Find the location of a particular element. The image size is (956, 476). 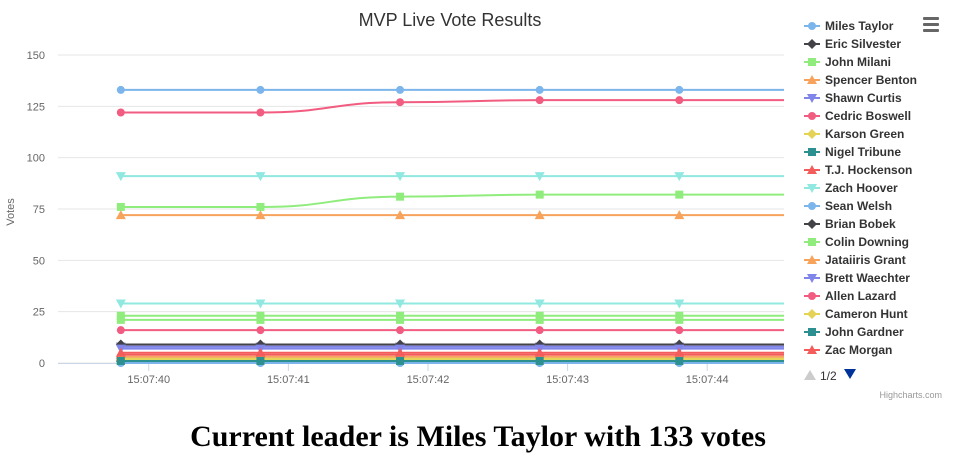

legend-item: Shawn Curtis is located at coordinates (853, 98).